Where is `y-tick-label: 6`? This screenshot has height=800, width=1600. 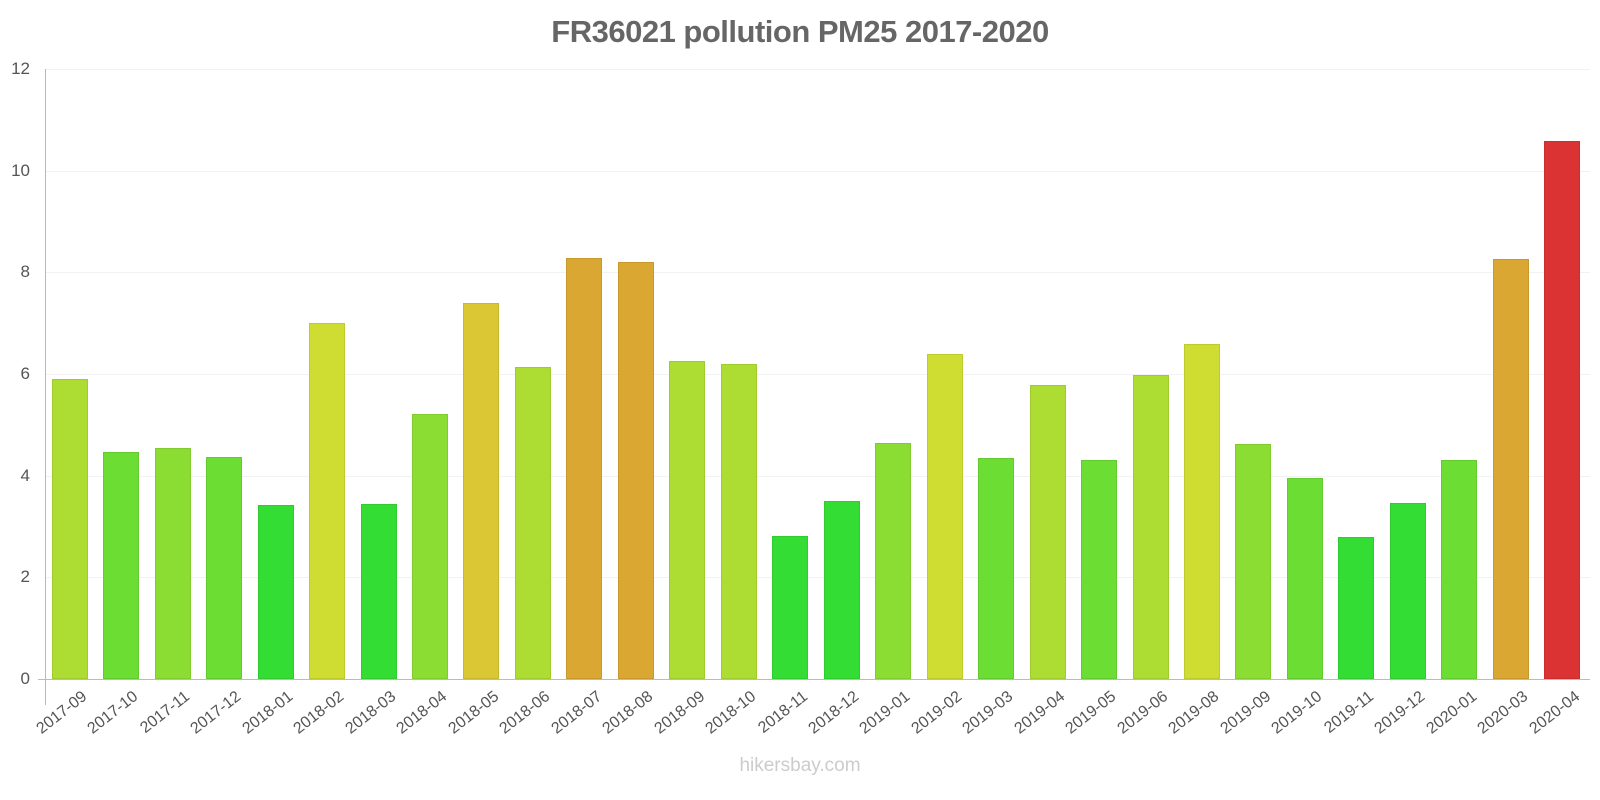
y-tick-label: 6 is located at coordinates (25, 373).